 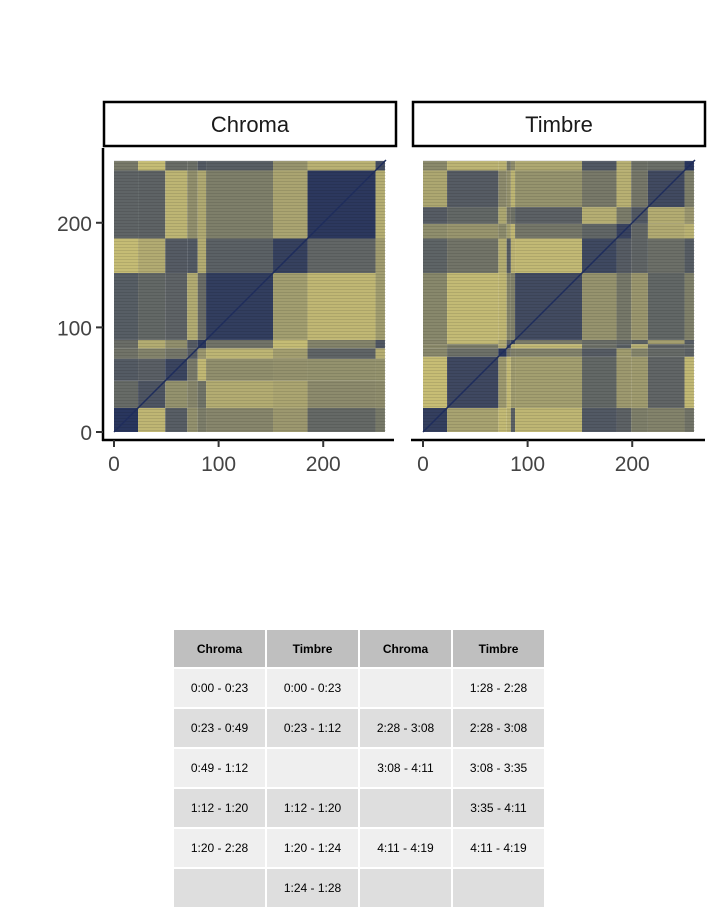 I want to click on table-cell: 0:23 - 1:12, so click(x=312, y=728).